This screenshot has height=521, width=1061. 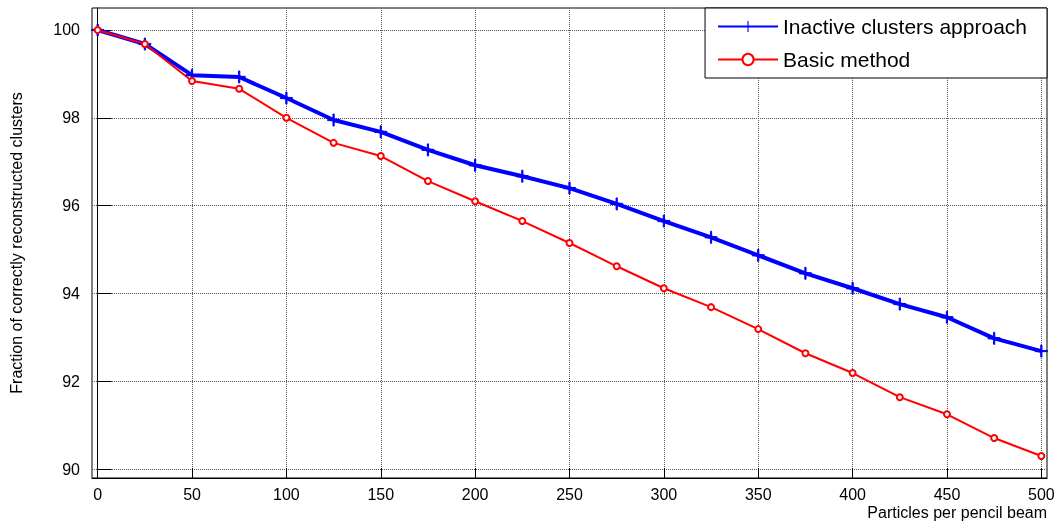 I want to click on x-tick-label: 50, so click(x=192, y=494).